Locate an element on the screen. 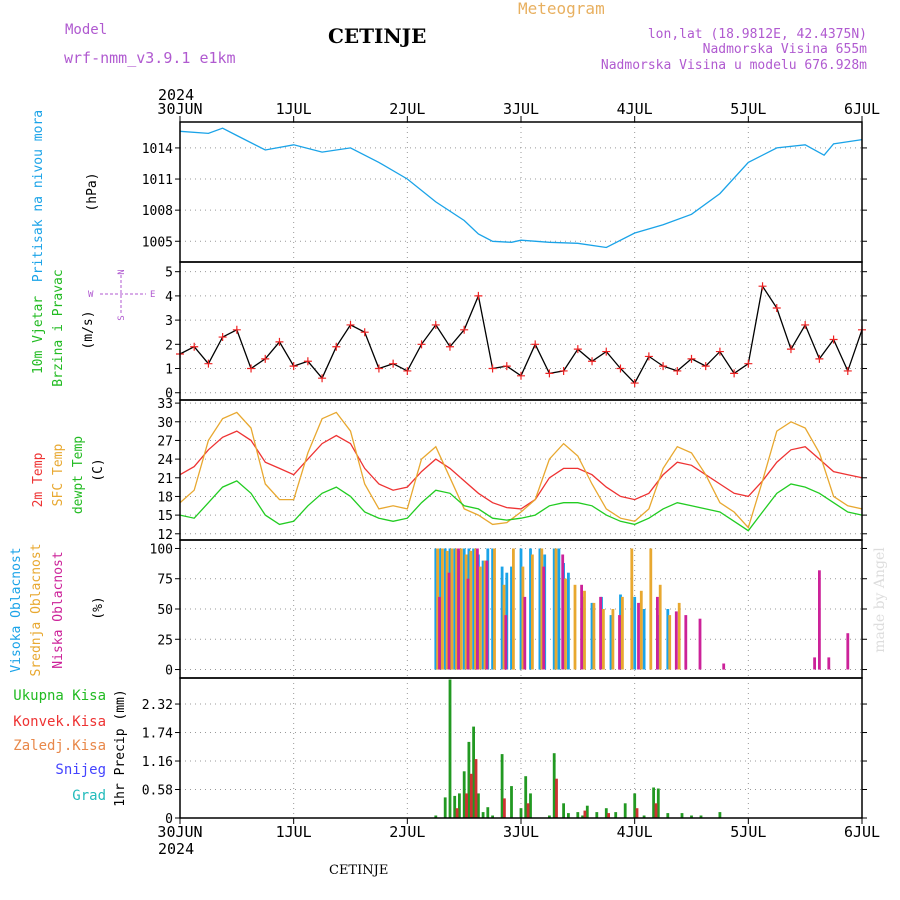 The width and height of the screenshot is (900, 900). precip-panel: 0 0.58 1.16 1.74 2.32 is located at coordinates (504, 752).